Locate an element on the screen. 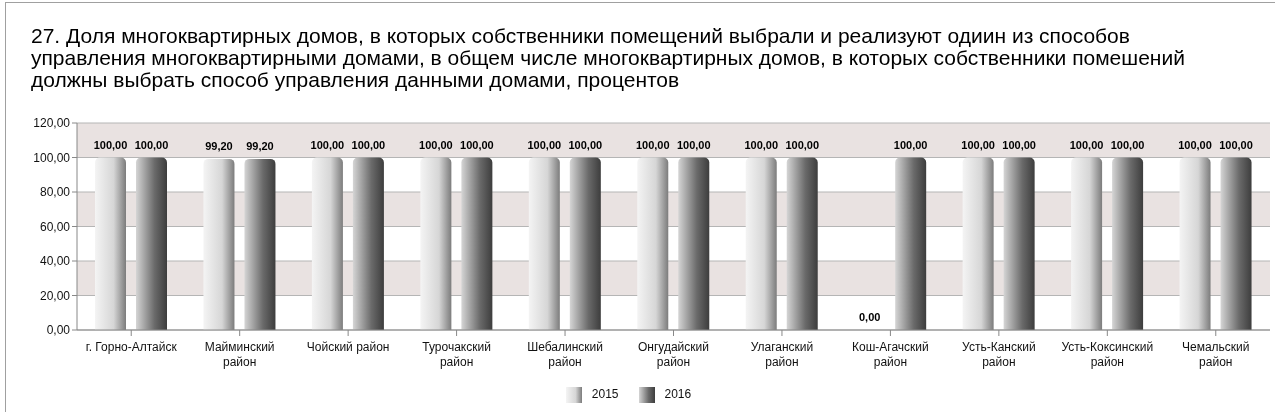 The height and width of the screenshot is (412, 1275). x-tick-label: Шебалинский район is located at coordinates (565, 354).